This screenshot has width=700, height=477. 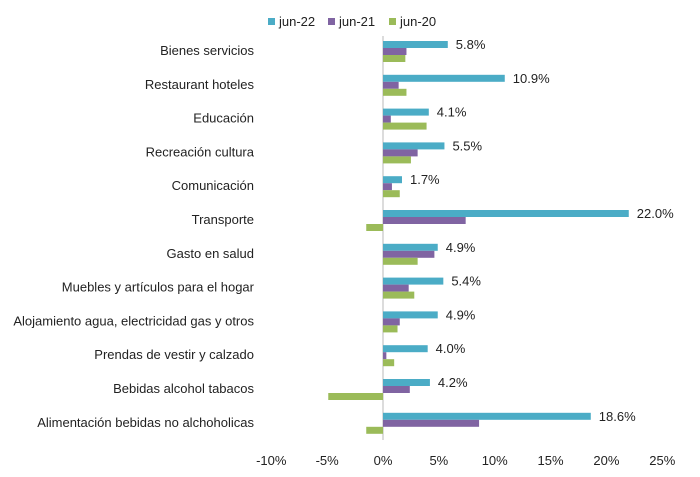 I want to click on category-label: Alimentación bebidas no alchoholicas, so click(x=145, y=422).